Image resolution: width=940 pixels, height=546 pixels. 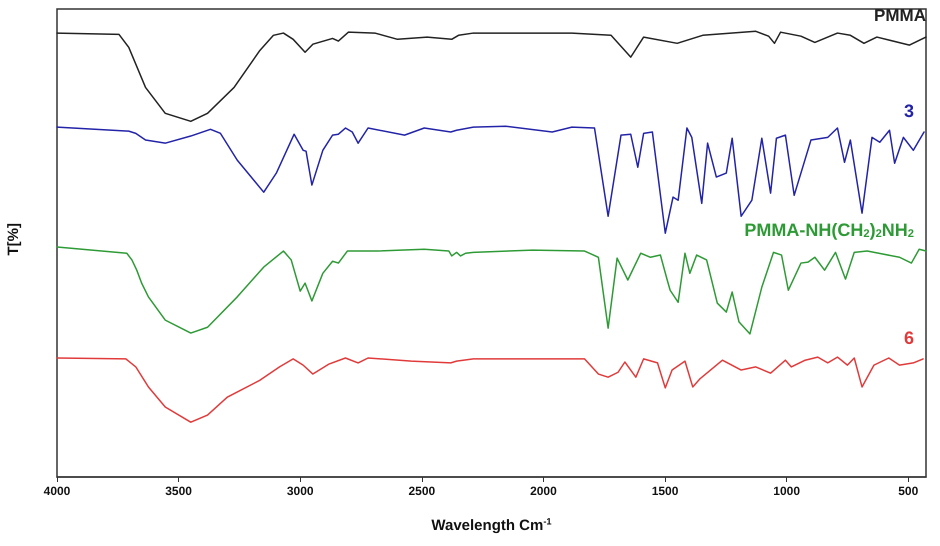 I want to click on series-label: 3, so click(x=909, y=111).